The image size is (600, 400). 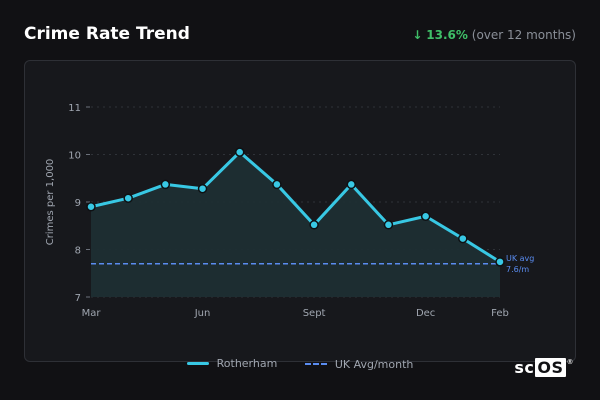 What do you see at coordinates (315, 364) in the screenshot?
I see `legend-dashed-line-icon` at bounding box center [315, 364].